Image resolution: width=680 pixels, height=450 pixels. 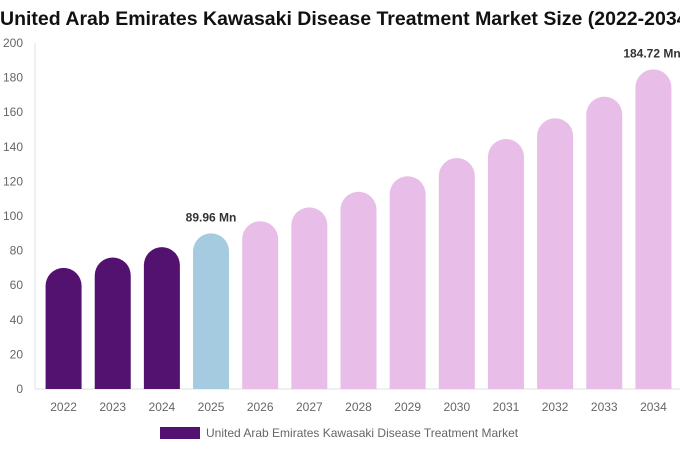 I want to click on y-tick-label: 80, so click(x=17, y=251).